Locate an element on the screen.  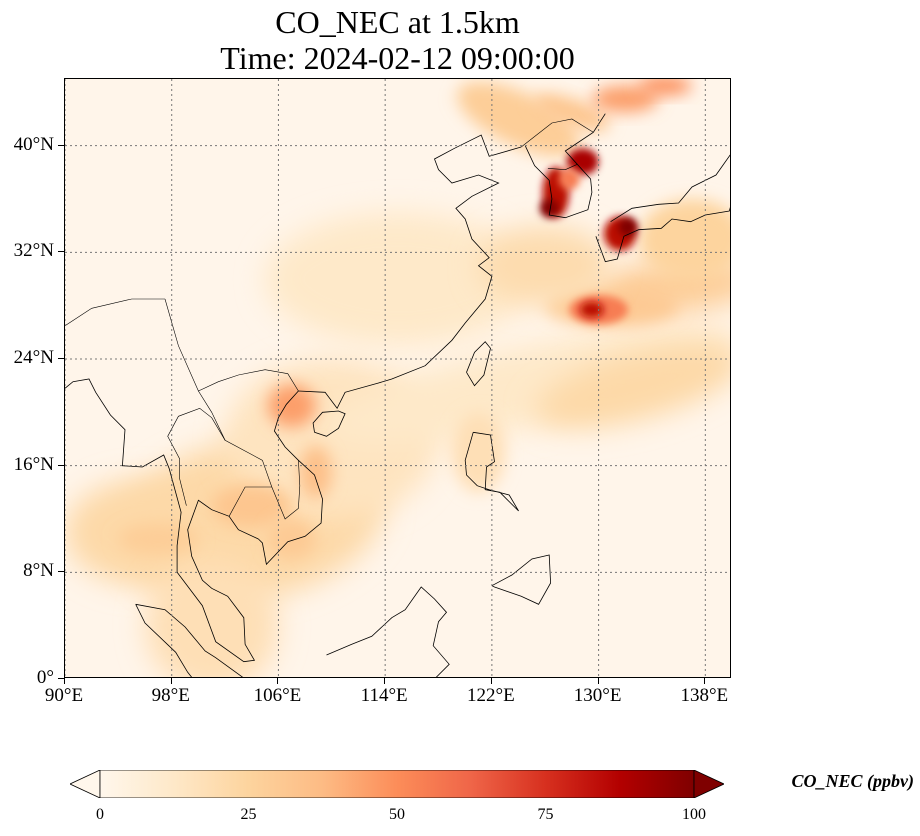
x-tick-label: 90°E is located at coordinates (64, 695).